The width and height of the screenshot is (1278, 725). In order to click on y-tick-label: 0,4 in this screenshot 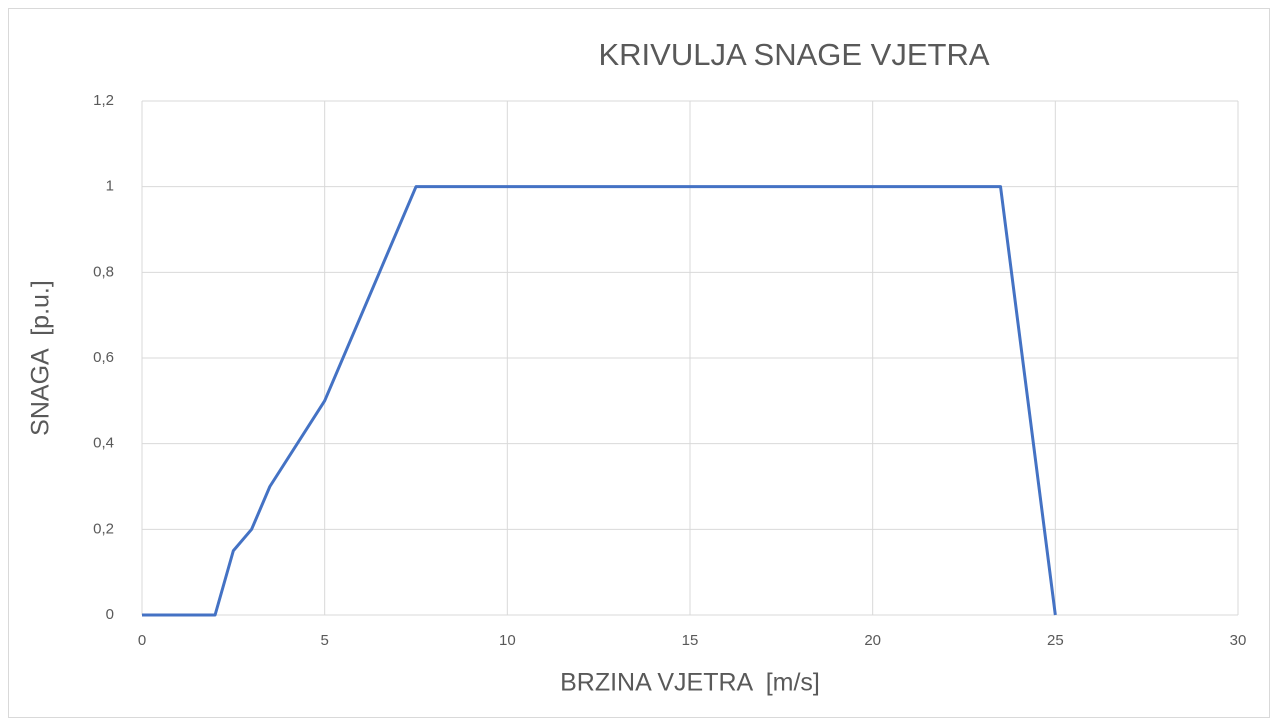, I will do `click(103, 443)`.